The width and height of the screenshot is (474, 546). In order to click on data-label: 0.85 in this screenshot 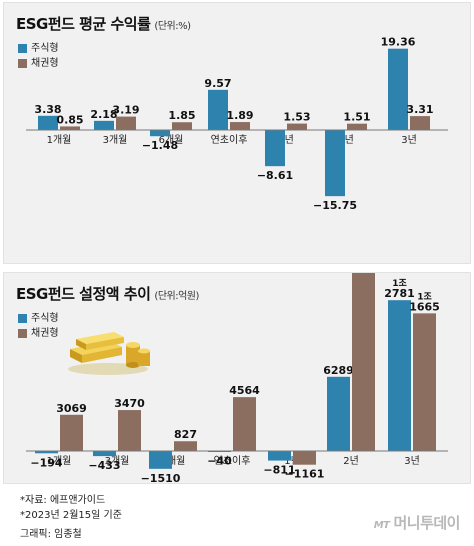, I will do `click(69, 119)`.